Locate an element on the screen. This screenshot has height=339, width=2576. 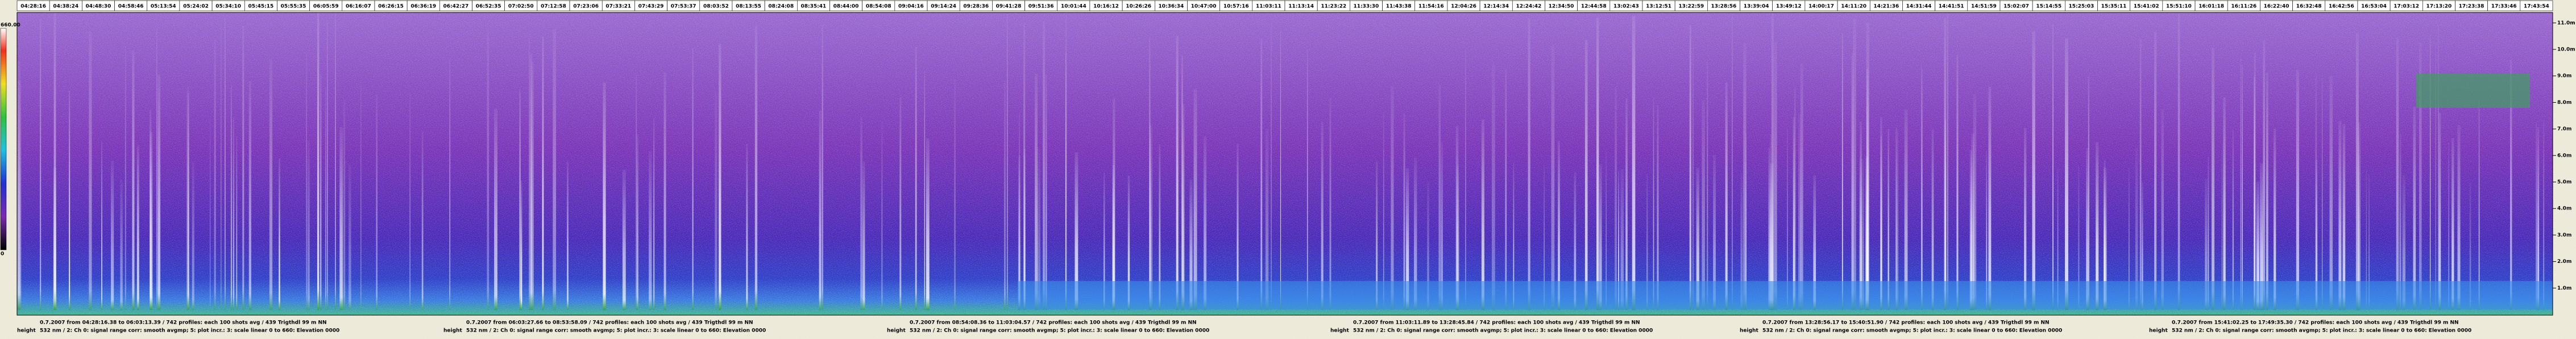
colorbar is located at coordinates (4, 139).